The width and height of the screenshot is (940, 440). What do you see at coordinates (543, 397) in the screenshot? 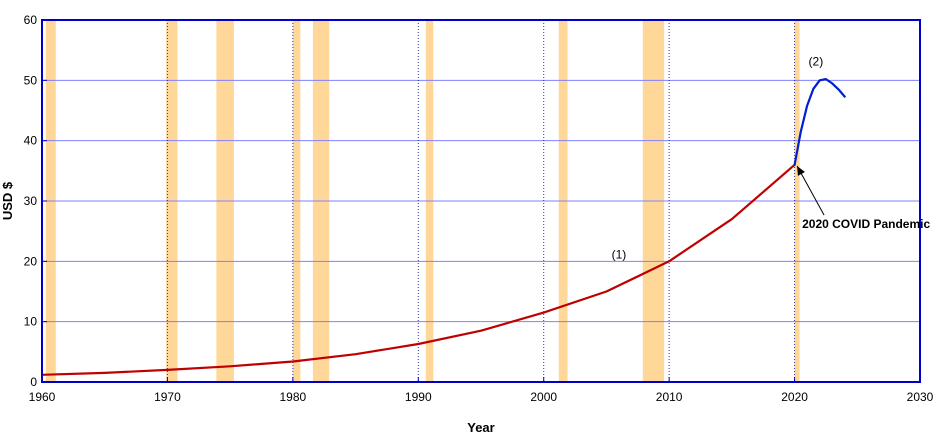
I see `x-tick-label-2000: 2000` at bounding box center [543, 397].